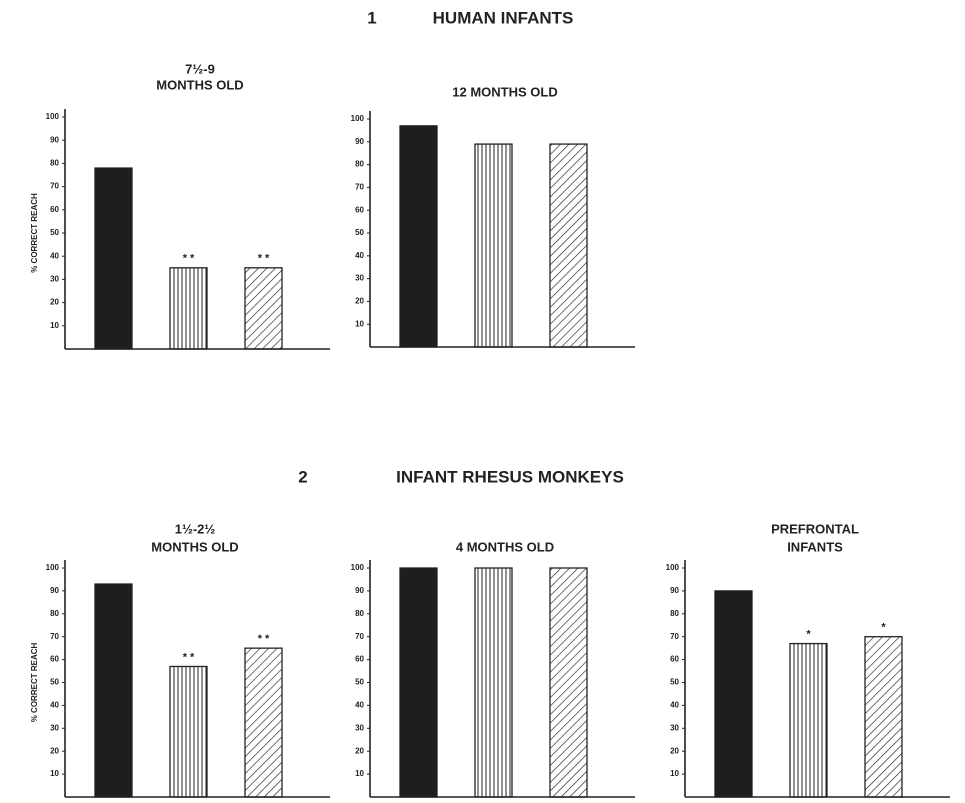 This screenshot has height=803, width=965. Describe the element at coordinates (815, 528) in the screenshot. I see `chart-title: PREFRONTAL` at that location.